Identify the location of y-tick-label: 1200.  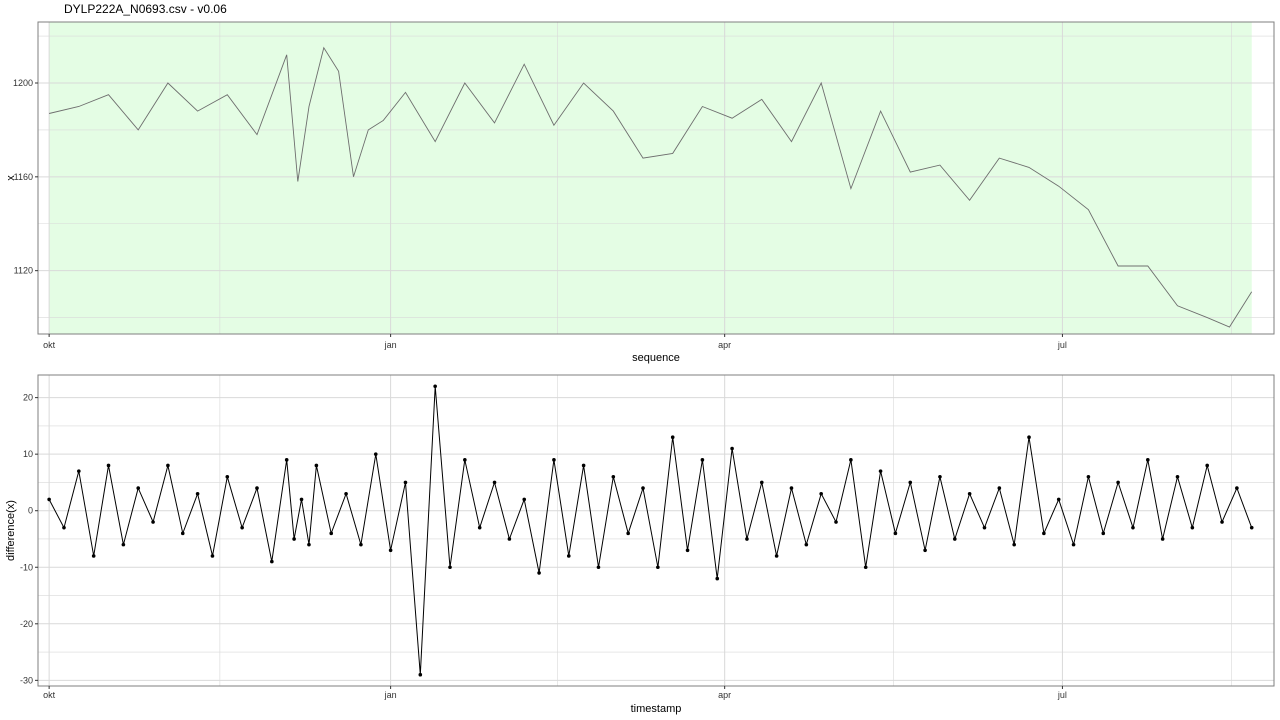
(23, 83).